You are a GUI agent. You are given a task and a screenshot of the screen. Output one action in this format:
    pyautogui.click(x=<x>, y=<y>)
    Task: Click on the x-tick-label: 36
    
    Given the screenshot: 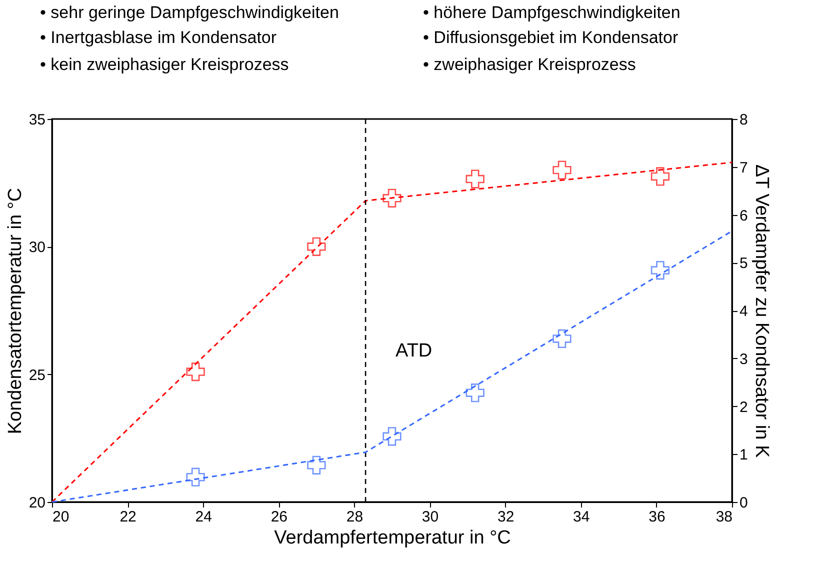 What is the action you would take?
    pyautogui.click(x=657, y=517)
    